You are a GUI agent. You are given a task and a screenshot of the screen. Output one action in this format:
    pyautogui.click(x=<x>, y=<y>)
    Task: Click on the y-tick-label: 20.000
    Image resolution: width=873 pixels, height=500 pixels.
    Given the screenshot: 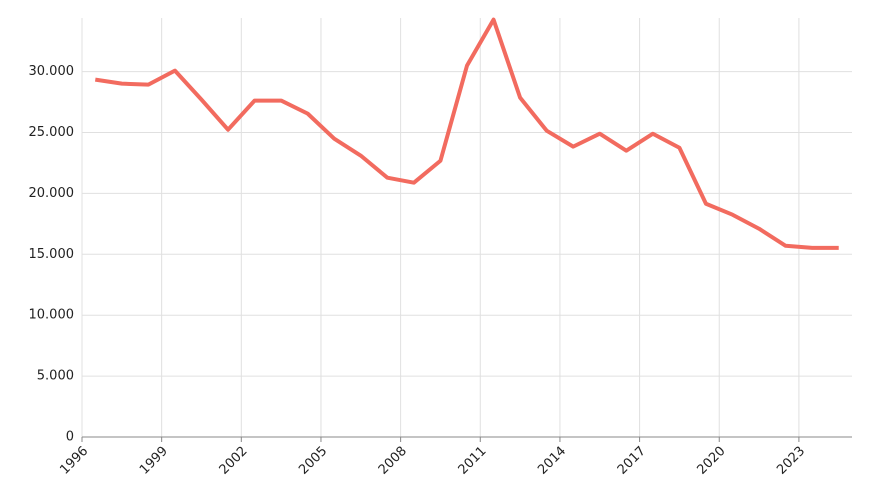 What is the action you would take?
    pyautogui.click(x=52, y=193)
    